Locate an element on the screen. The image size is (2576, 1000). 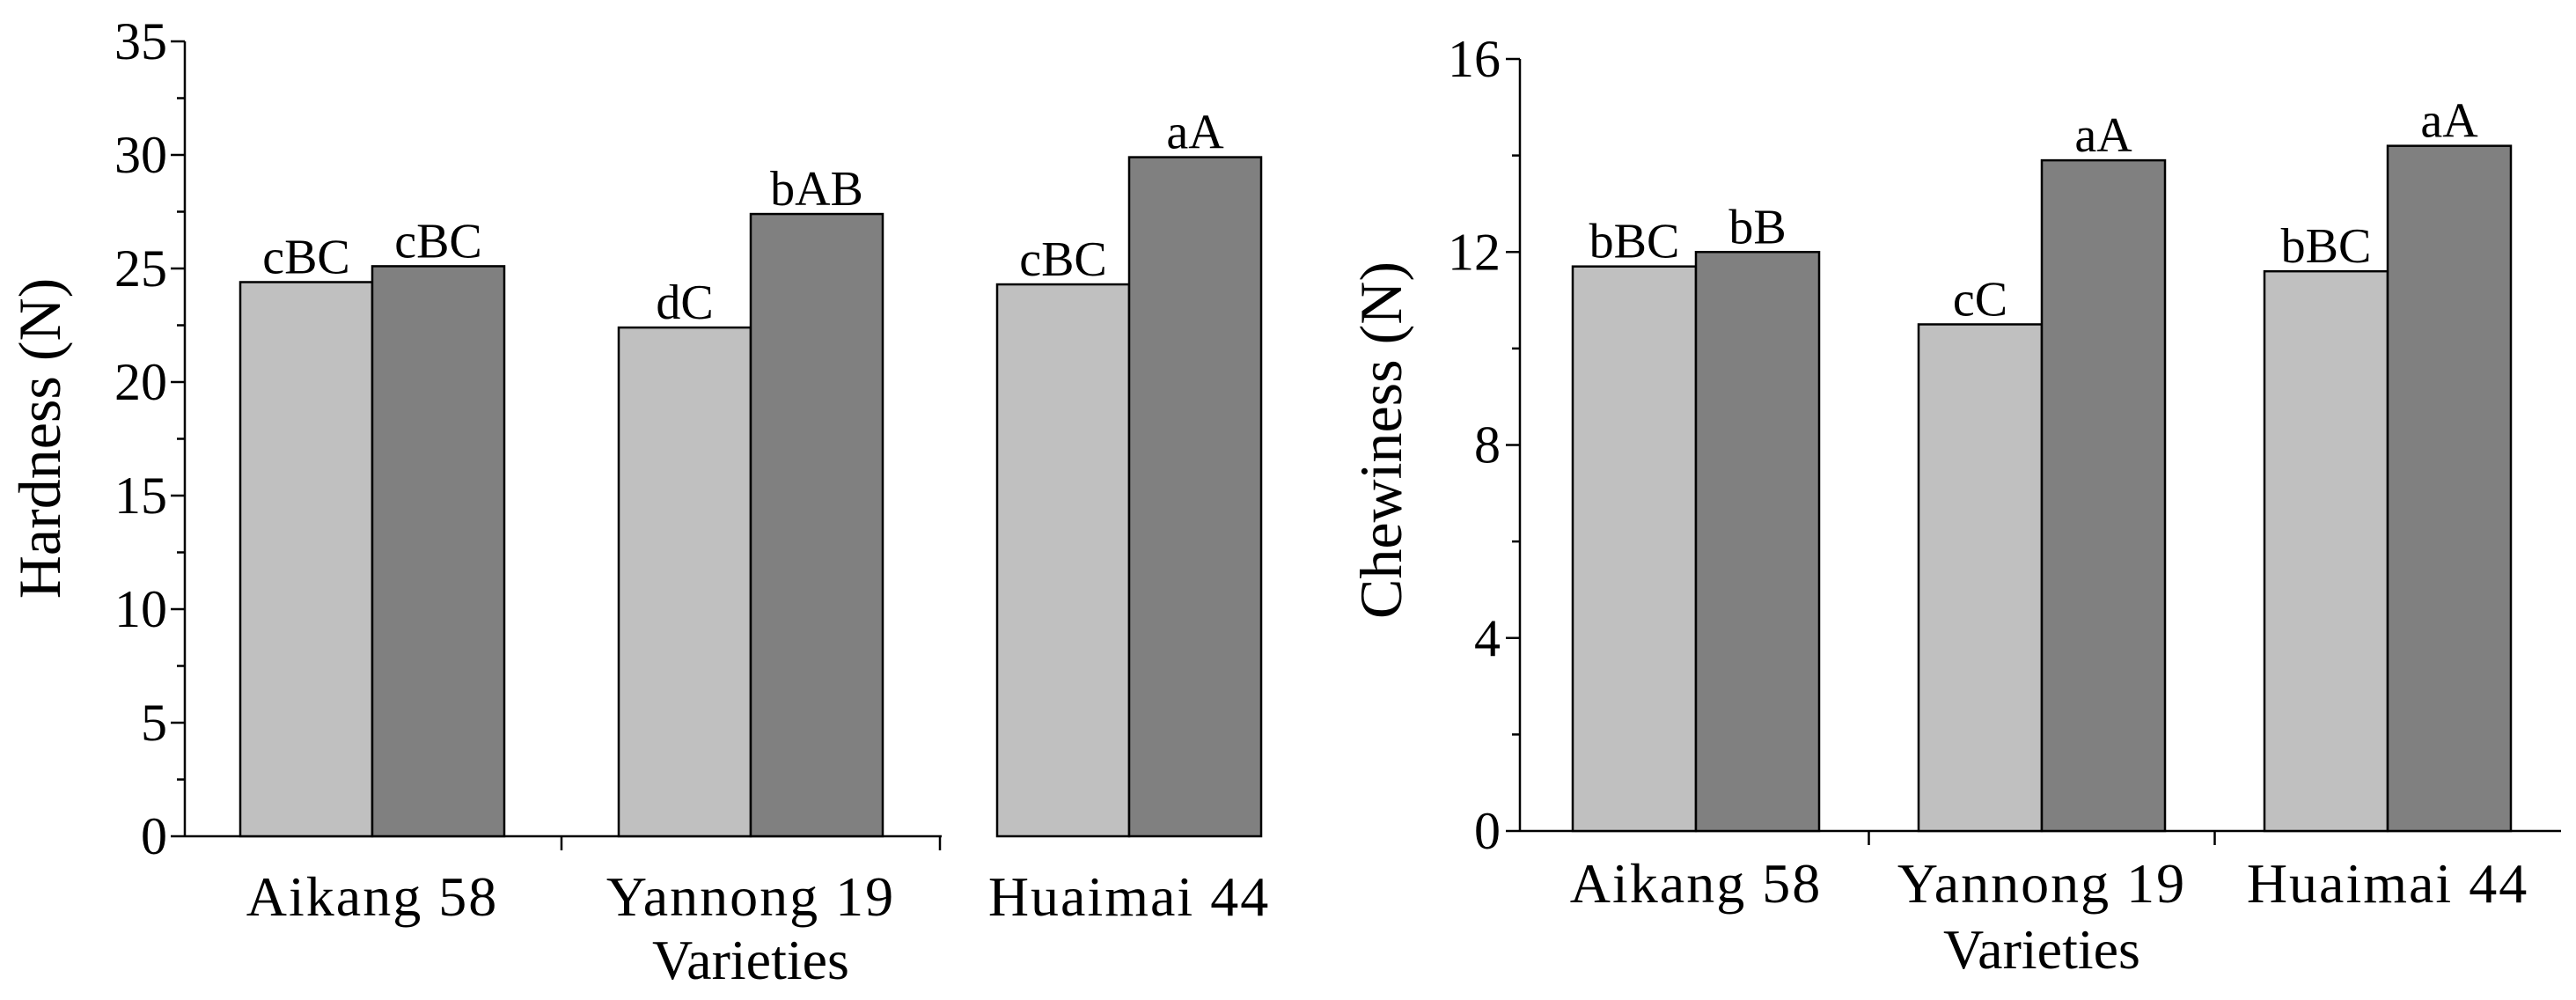
y-tick-label: 8 is located at coordinates (1487, 445).